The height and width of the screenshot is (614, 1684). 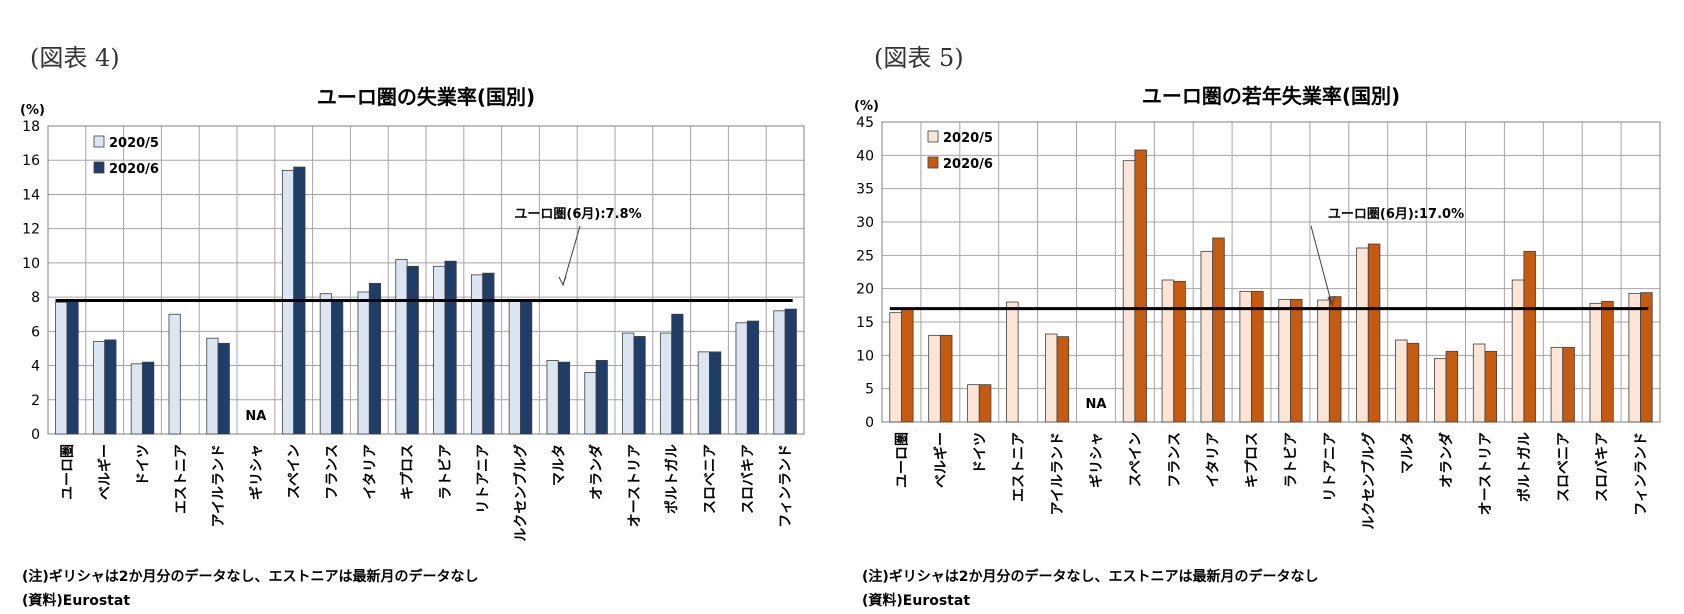 What do you see at coordinates (865, 323) in the screenshot?
I see `y-tick-label: 15` at bounding box center [865, 323].